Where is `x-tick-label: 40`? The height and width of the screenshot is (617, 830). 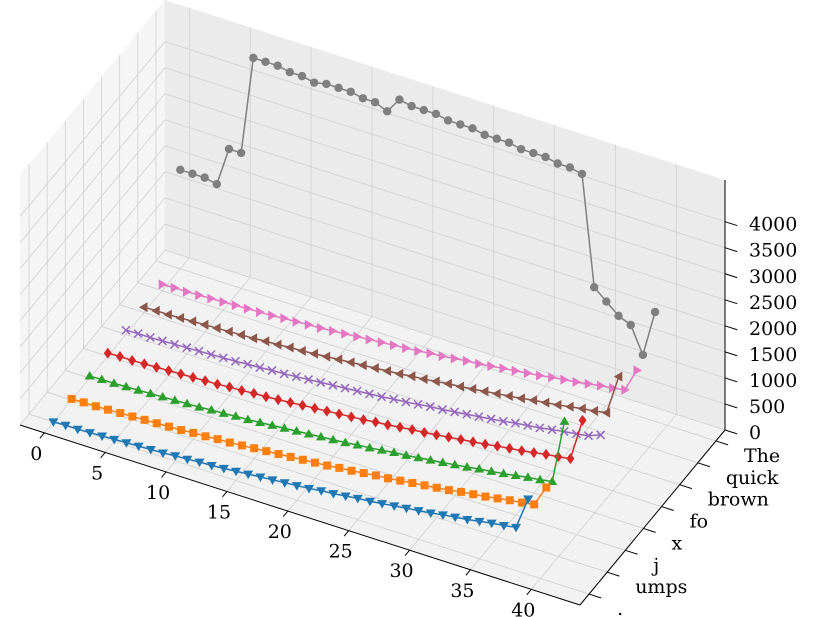 x-tick-label: 40 is located at coordinates (523, 608).